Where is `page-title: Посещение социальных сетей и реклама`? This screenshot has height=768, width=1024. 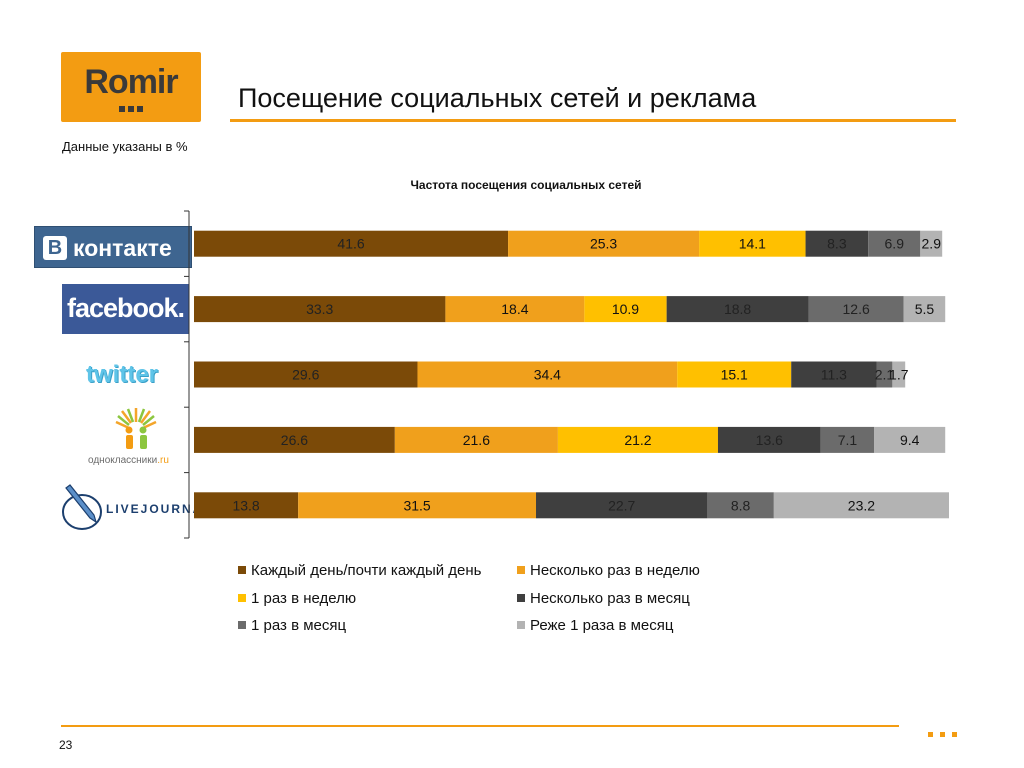 page-title: Посещение социальных сетей и реклама is located at coordinates (497, 98).